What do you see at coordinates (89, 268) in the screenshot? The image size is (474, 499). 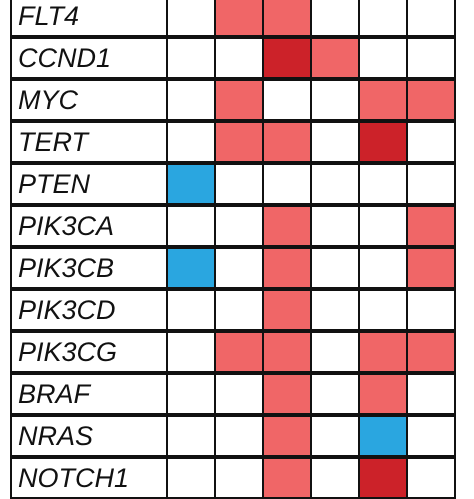 I see `row-label-pik3cb: PIK3CB` at bounding box center [89, 268].